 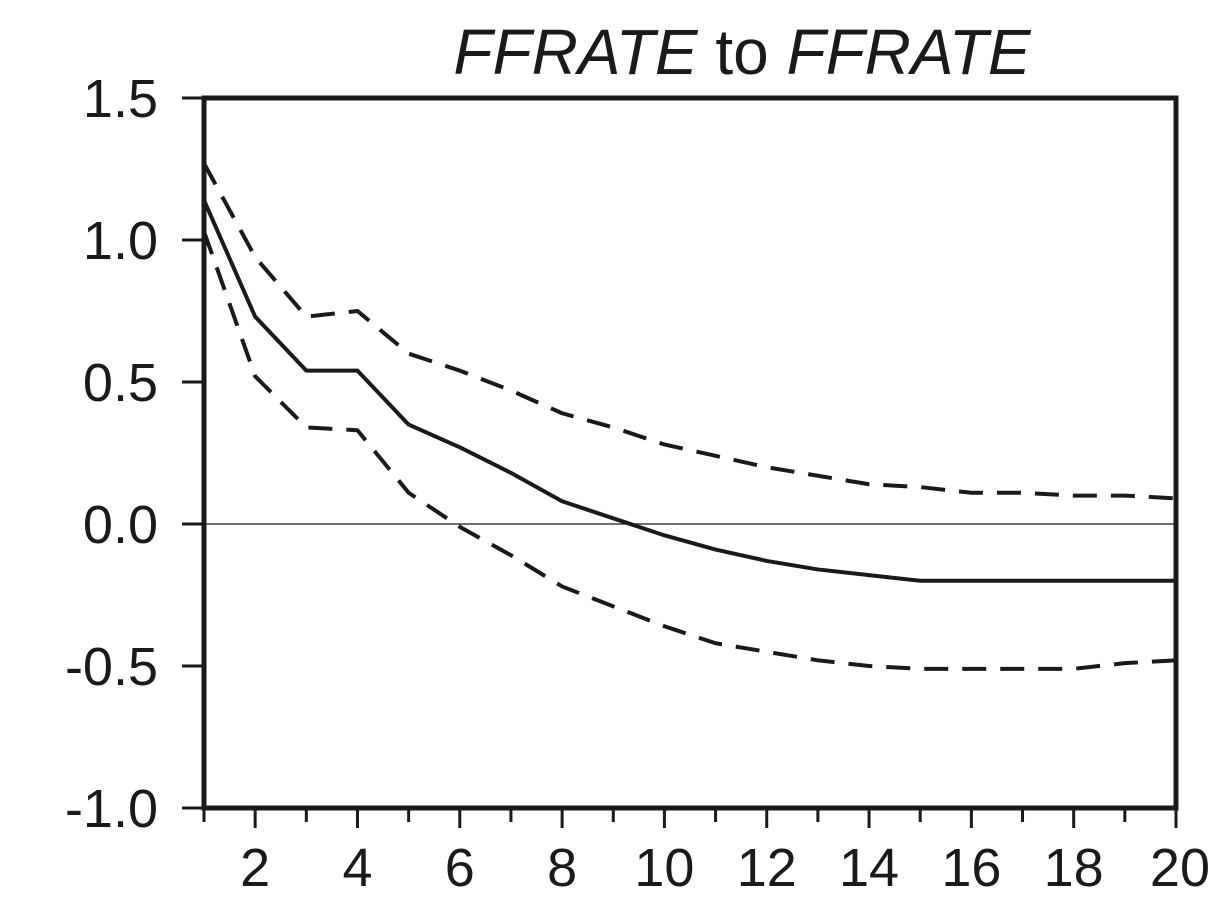 I want to click on y-tick-label: 0.5, so click(x=120, y=383).